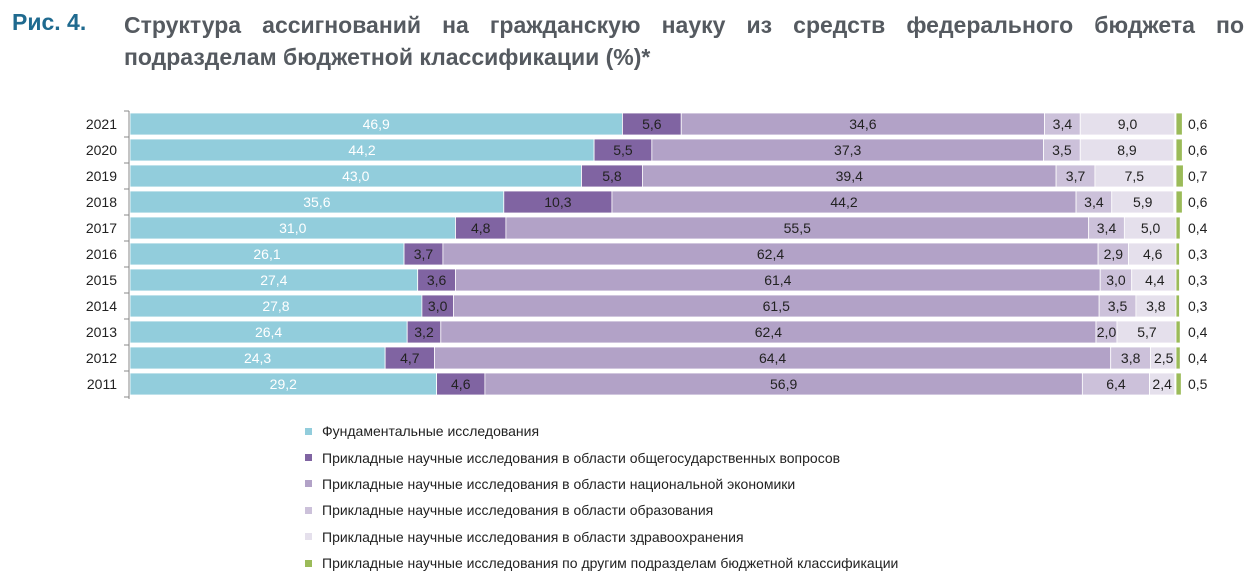  Describe the element at coordinates (101, 254) in the screenshot. I see `year-label: 2016` at that location.